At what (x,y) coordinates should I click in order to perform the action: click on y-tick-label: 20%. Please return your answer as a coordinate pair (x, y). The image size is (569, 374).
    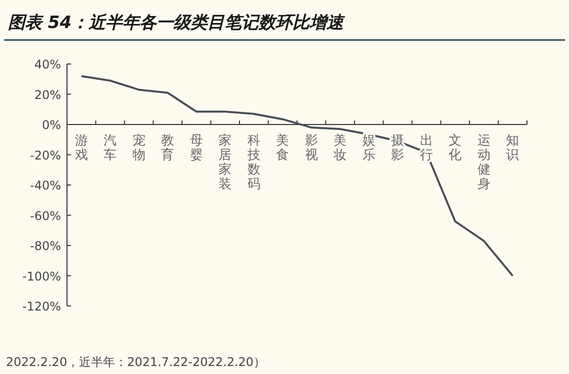
    Looking at the image, I should click on (47, 95).